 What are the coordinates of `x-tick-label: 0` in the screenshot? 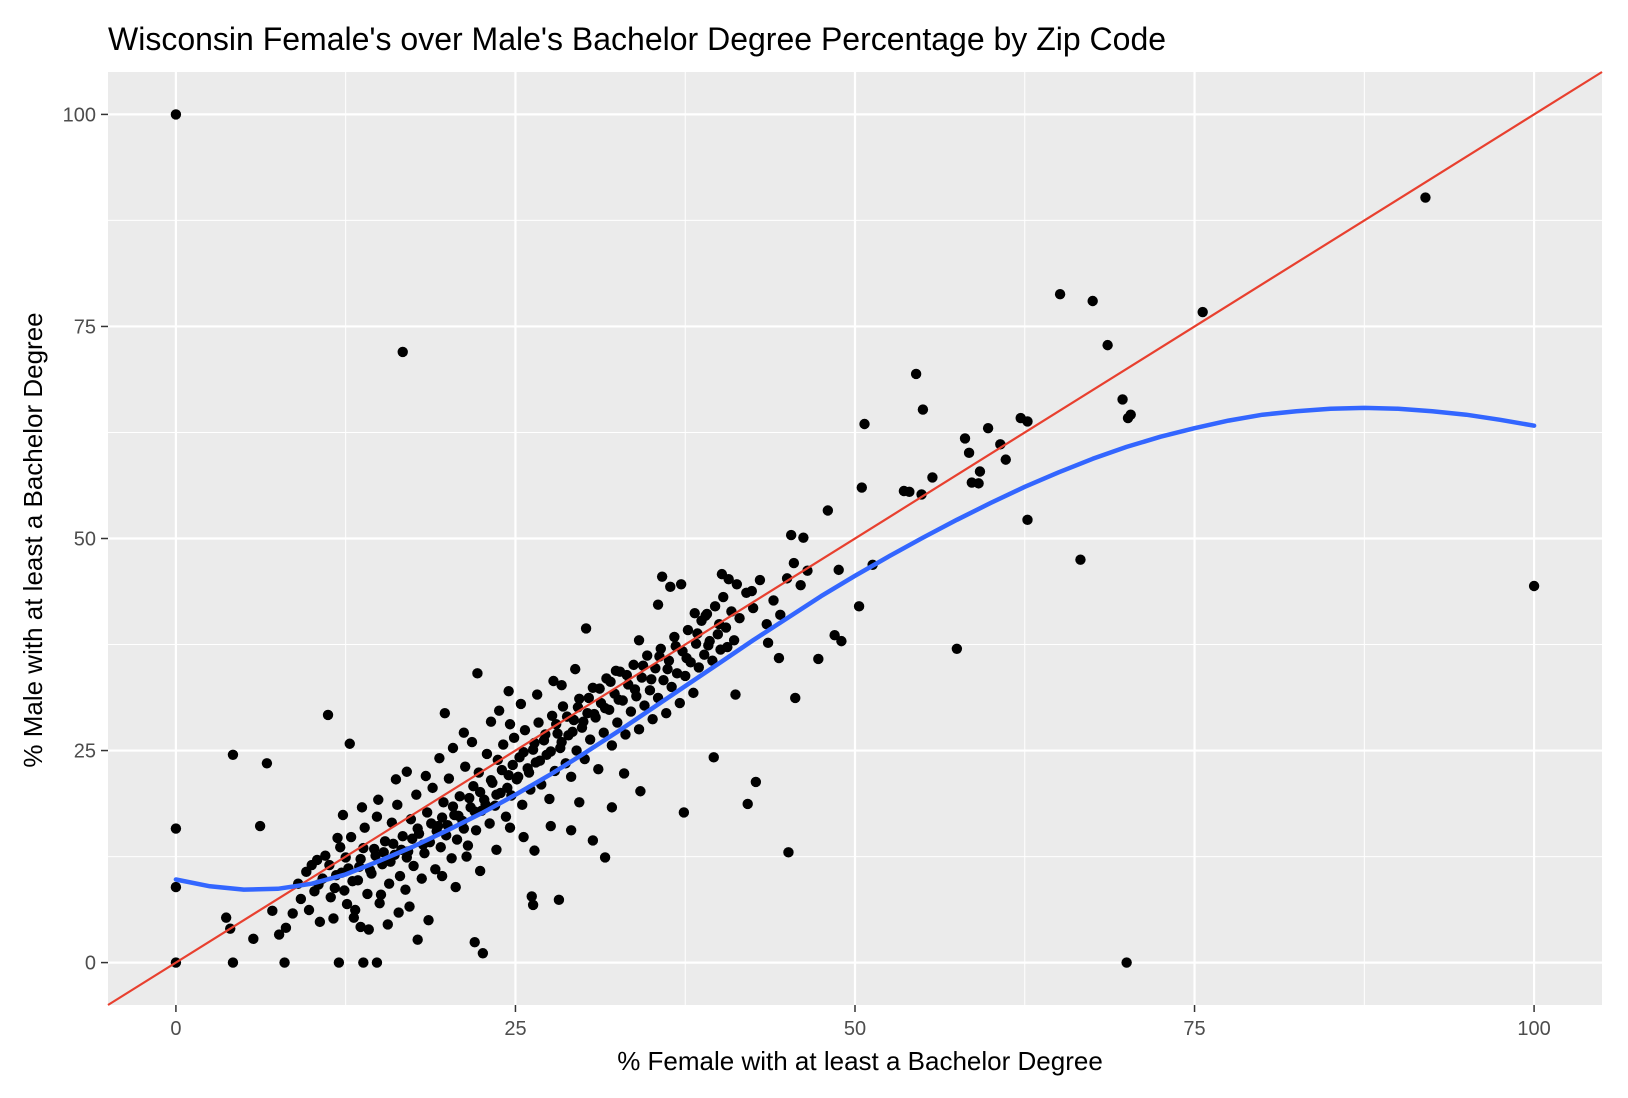 It's located at (175, 1029).